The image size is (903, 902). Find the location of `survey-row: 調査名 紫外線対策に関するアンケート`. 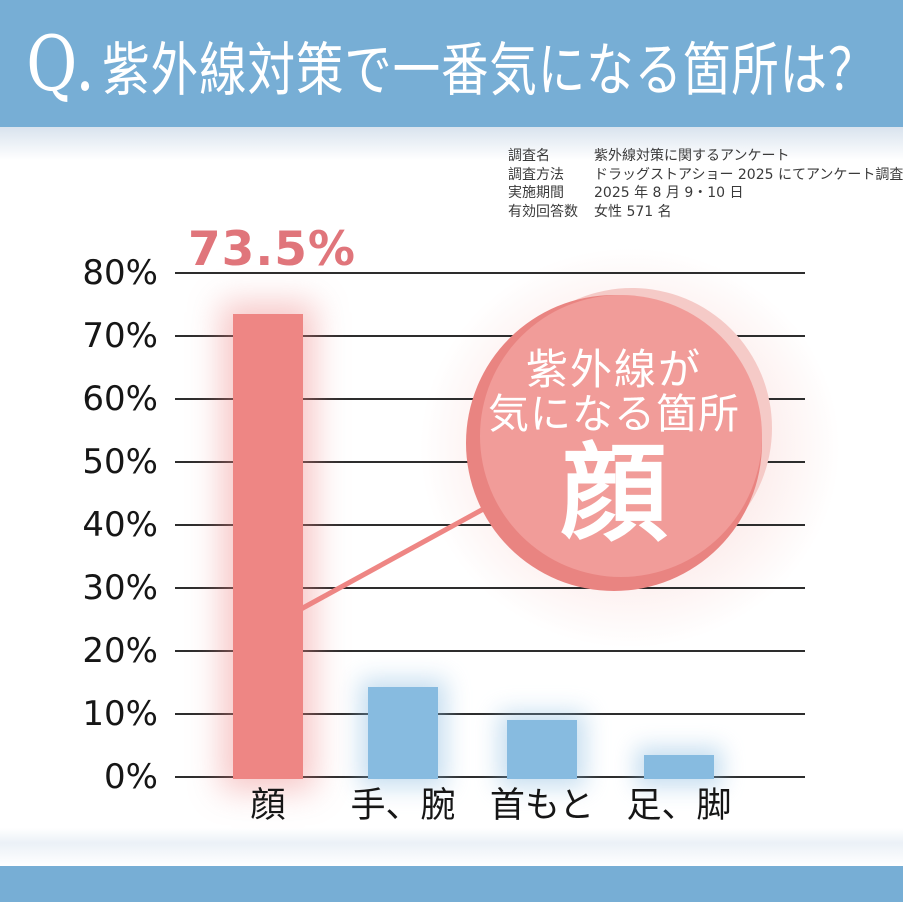

survey-row: 調査名 紫外線対策に関するアンケート is located at coordinates (705, 156).